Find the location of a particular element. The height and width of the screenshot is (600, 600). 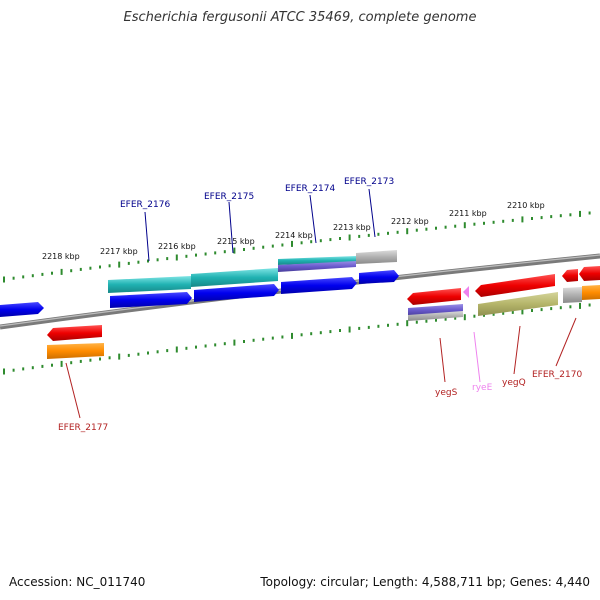

scale-track-upper is located at coordinates (297, 246).